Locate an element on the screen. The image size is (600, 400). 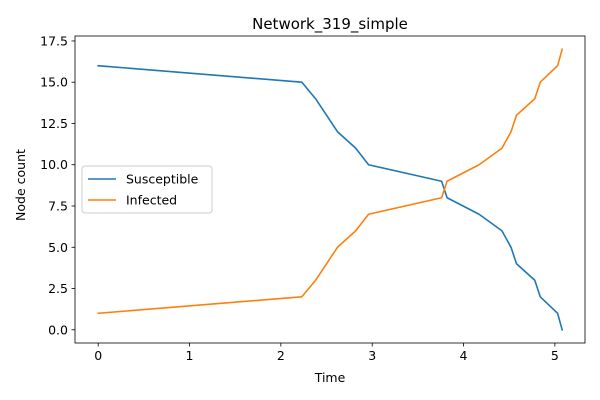
legend-label-infected: Infected is located at coordinates (151, 200).